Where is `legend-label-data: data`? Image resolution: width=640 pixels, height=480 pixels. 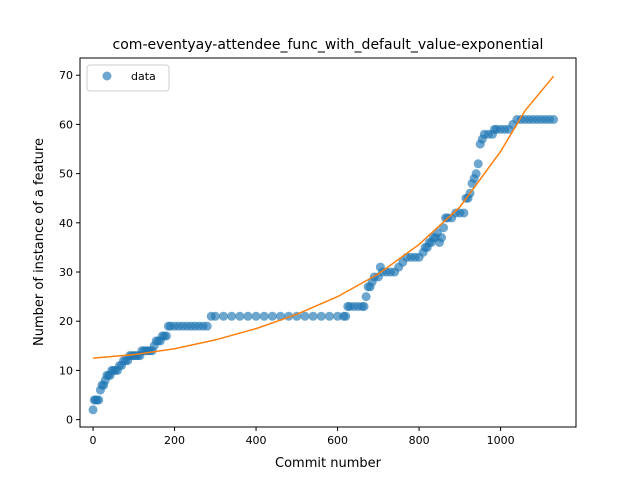 legend-label-data: data is located at coordinates (143, 76).